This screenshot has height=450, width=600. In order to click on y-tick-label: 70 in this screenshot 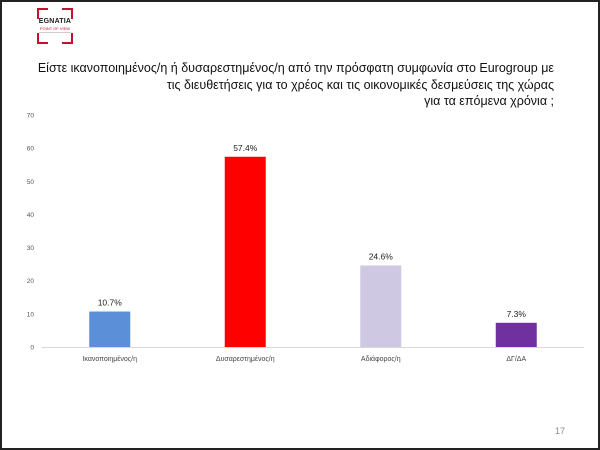, I will do `click(31, 116)`.